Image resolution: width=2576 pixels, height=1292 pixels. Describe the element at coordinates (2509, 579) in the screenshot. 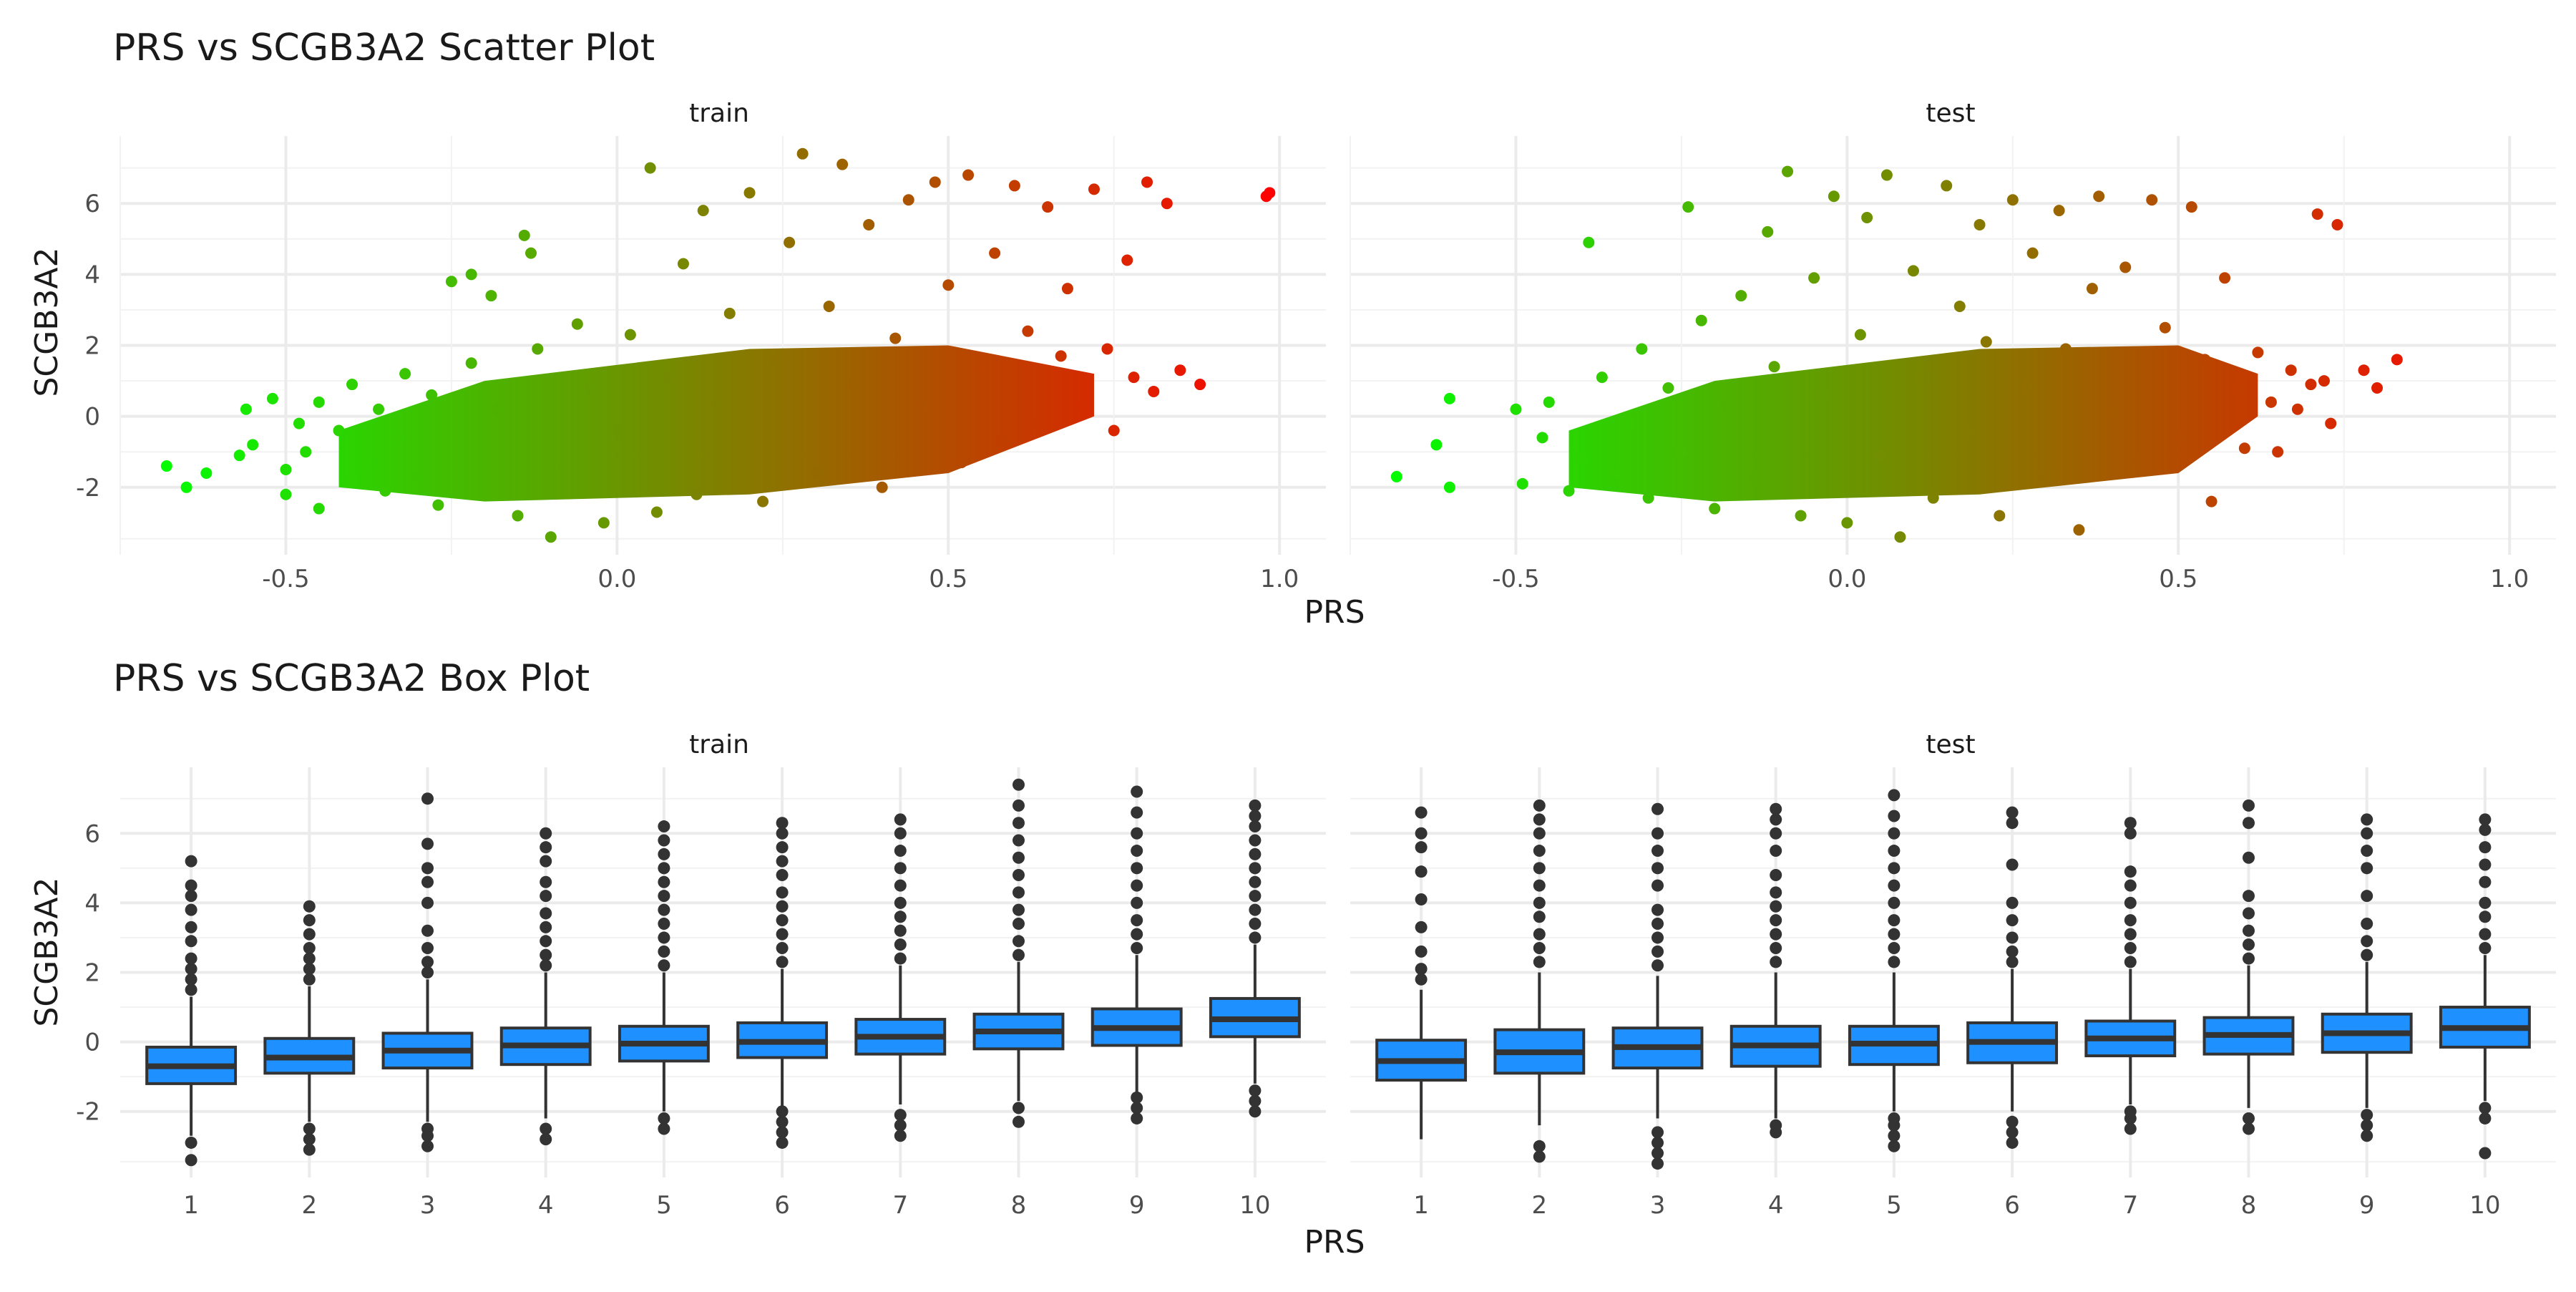

I see `scatter-test-x-tick-label: 1.0` at that location.